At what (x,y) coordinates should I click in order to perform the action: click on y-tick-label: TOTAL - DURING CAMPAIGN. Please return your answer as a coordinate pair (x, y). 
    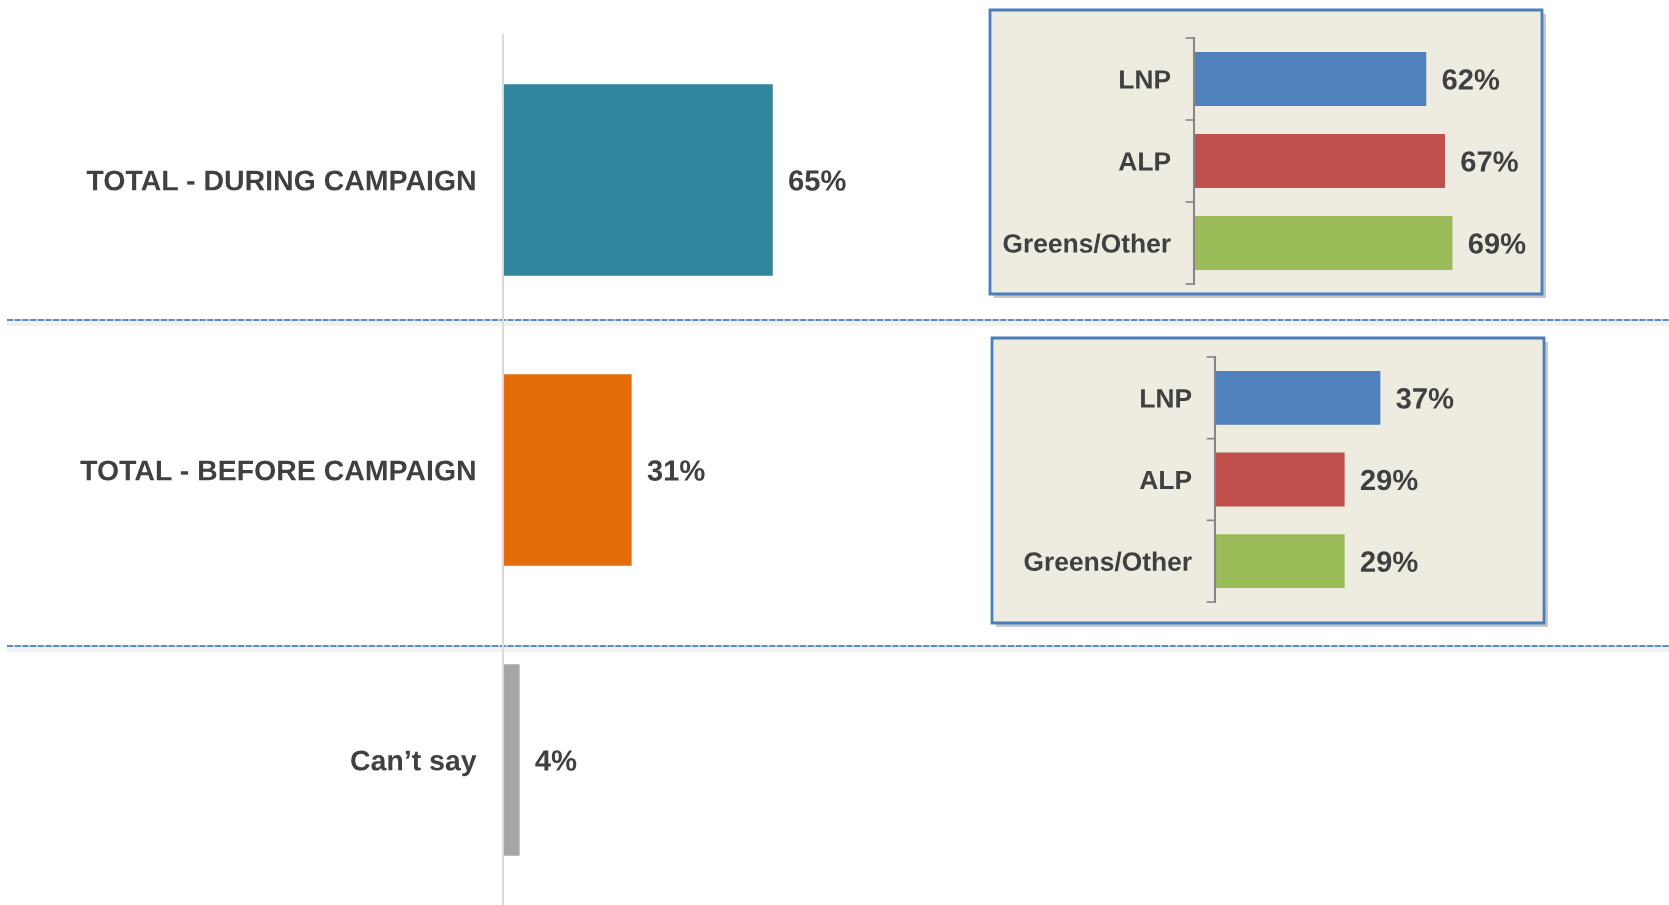
    Looking at the image, I should click on (280, 180).